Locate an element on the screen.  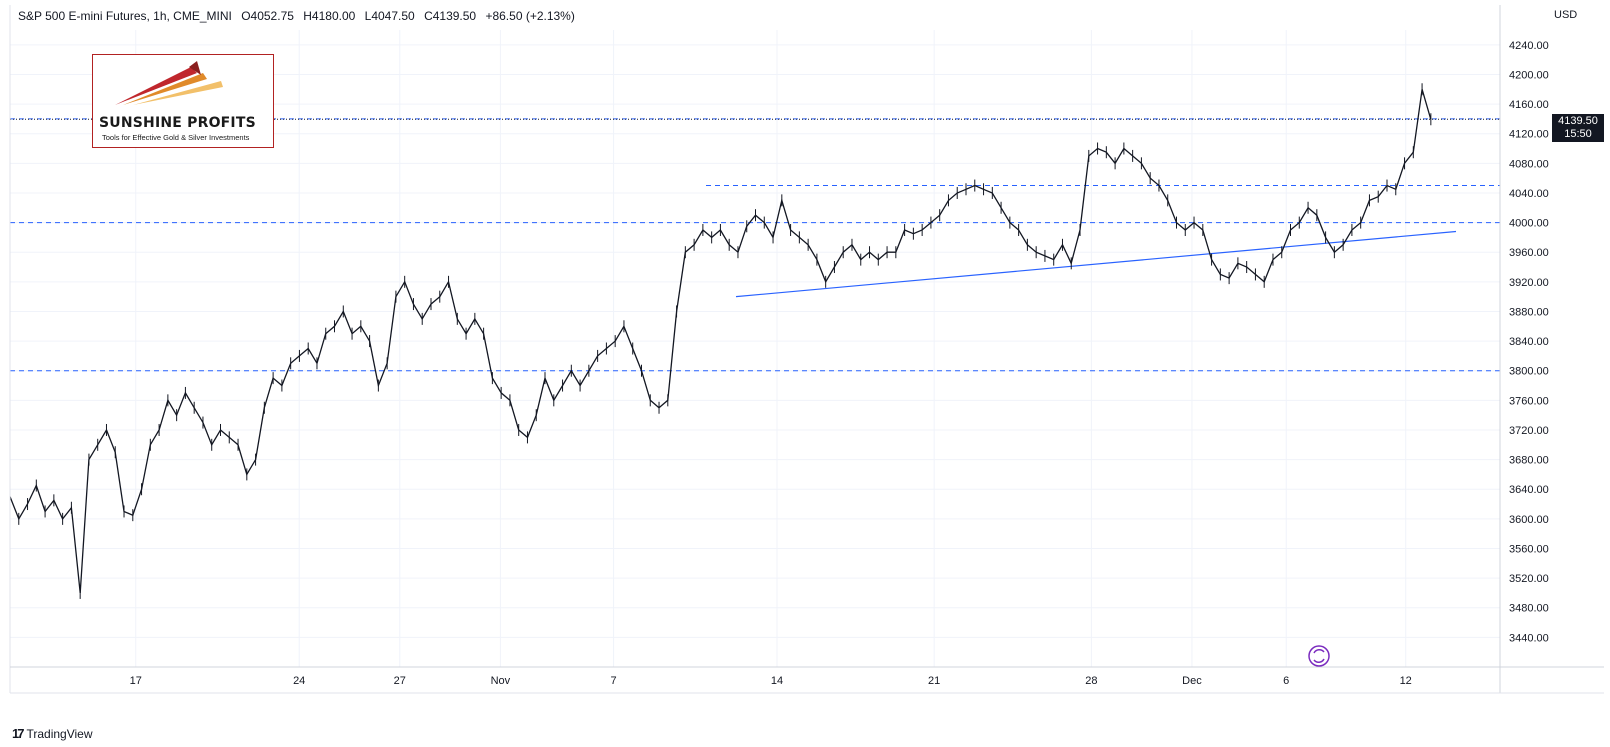
x-tick-label: 17 is located at coordinates (136, 681).